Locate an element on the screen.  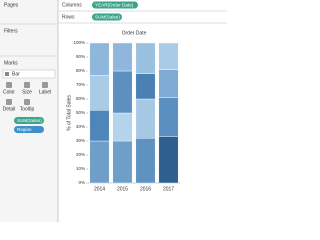
marks-pill-text: SUM(Sales) is located at coordinates (29, 120).